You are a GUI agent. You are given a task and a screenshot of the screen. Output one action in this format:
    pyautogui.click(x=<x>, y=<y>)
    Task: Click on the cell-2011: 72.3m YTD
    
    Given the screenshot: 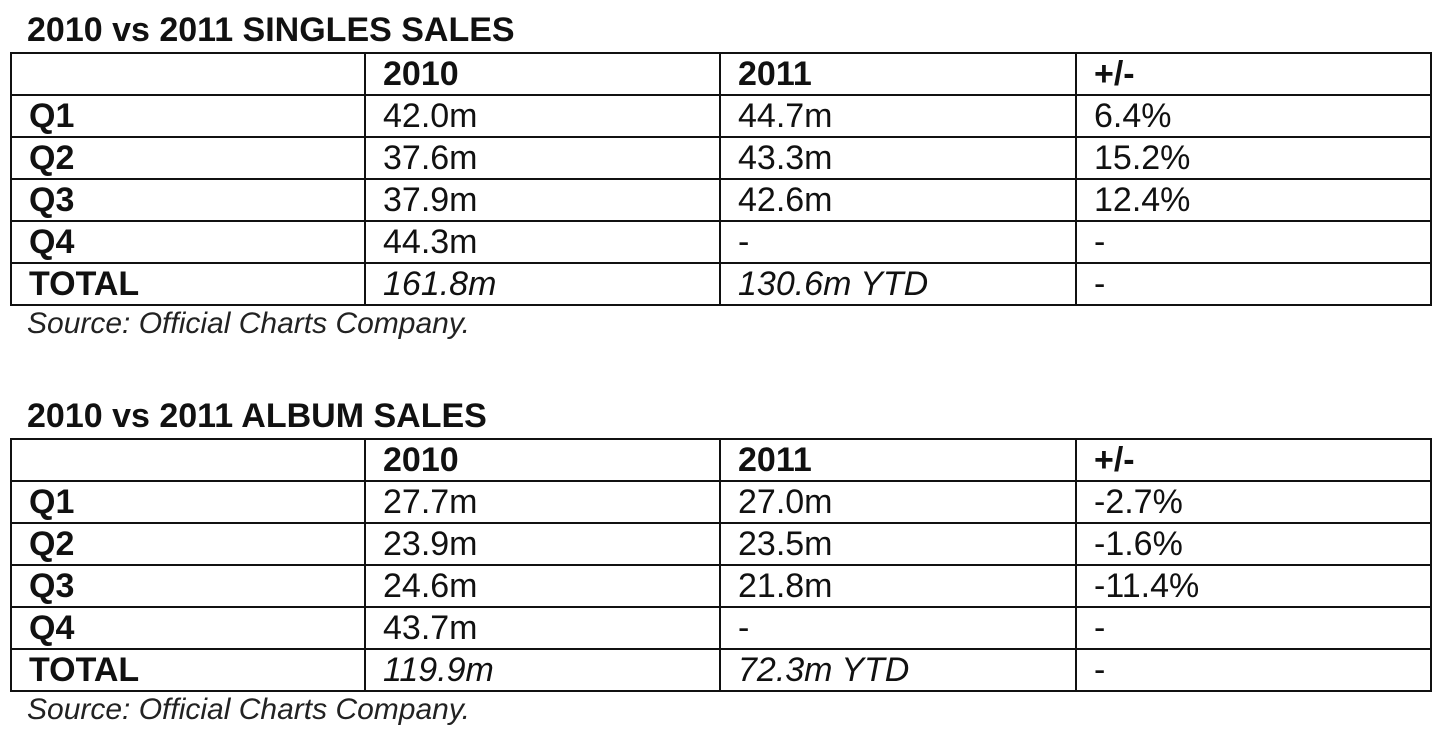 What is the action you would take?
    pyautogui.click(x=898, y=670)
    